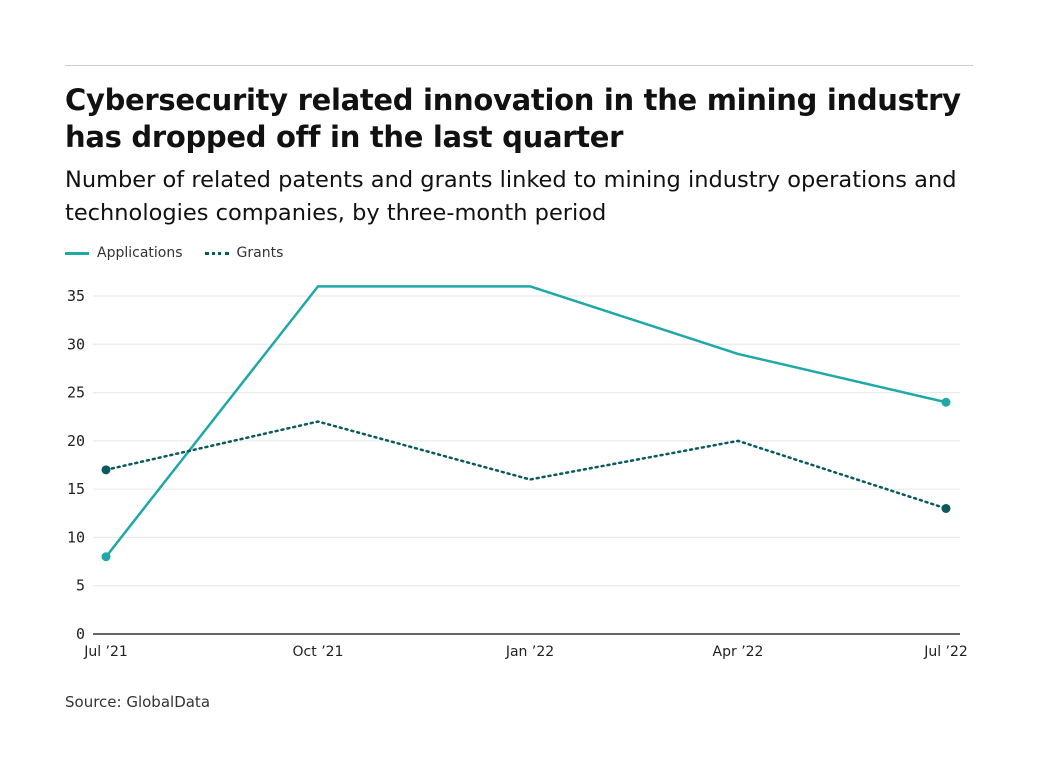 Image resolution: width=1038 pixels, height=778 pixels. I want to click on y-tick-label: 30, so click(76, 344).